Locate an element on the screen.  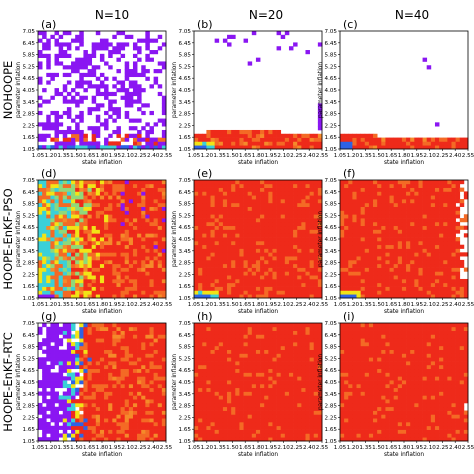
y-tick-label: 6.45 is located at coordinates (29, 336).